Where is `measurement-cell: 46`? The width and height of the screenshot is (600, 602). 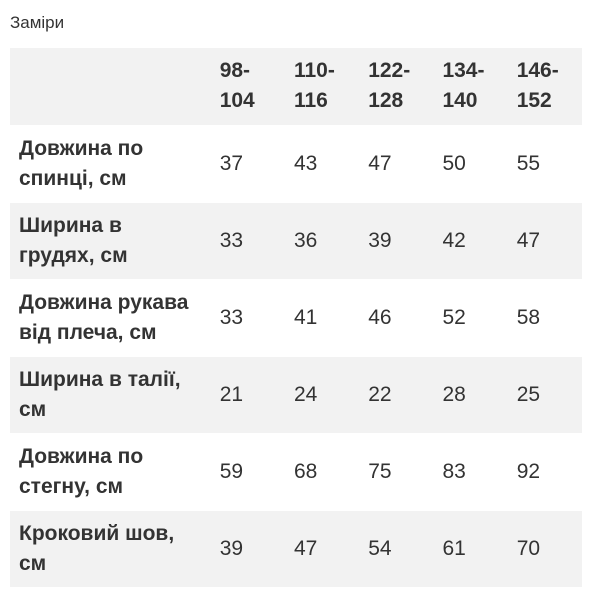 measurement-cell: 46 is located at coordinates (380, 317).